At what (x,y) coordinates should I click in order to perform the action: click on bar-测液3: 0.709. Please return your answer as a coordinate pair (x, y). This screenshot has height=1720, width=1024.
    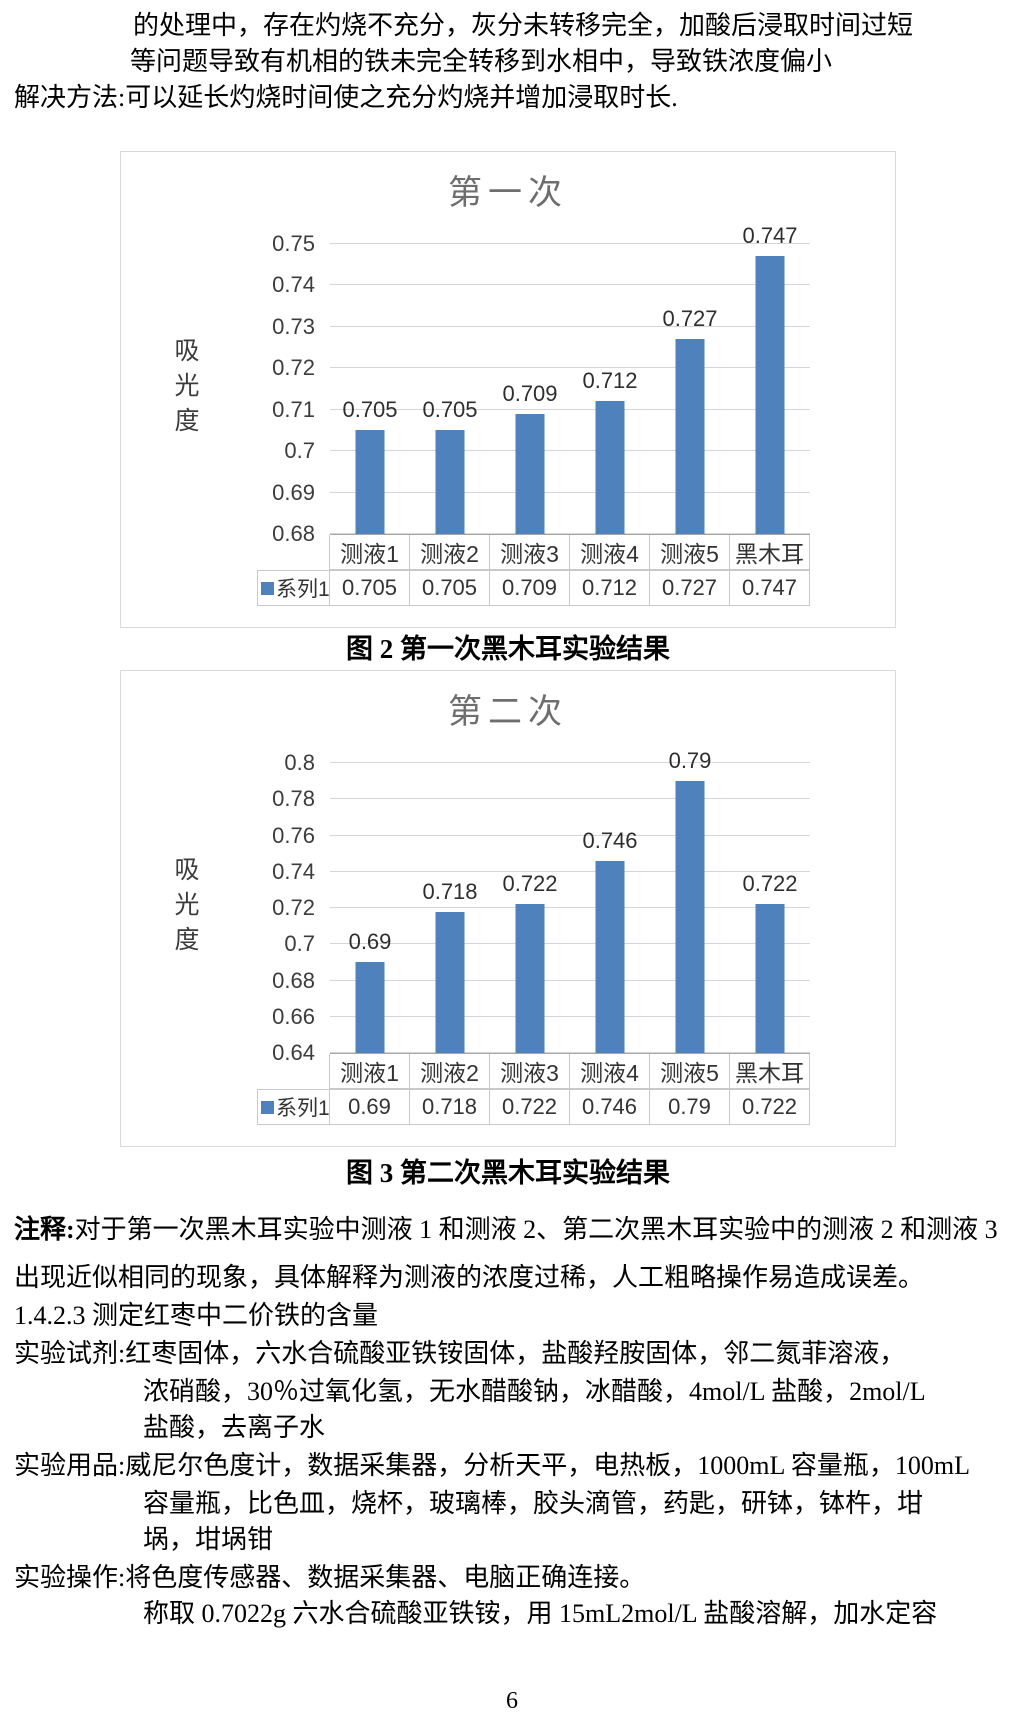
    Looking at the image, I should click on (530, 389).